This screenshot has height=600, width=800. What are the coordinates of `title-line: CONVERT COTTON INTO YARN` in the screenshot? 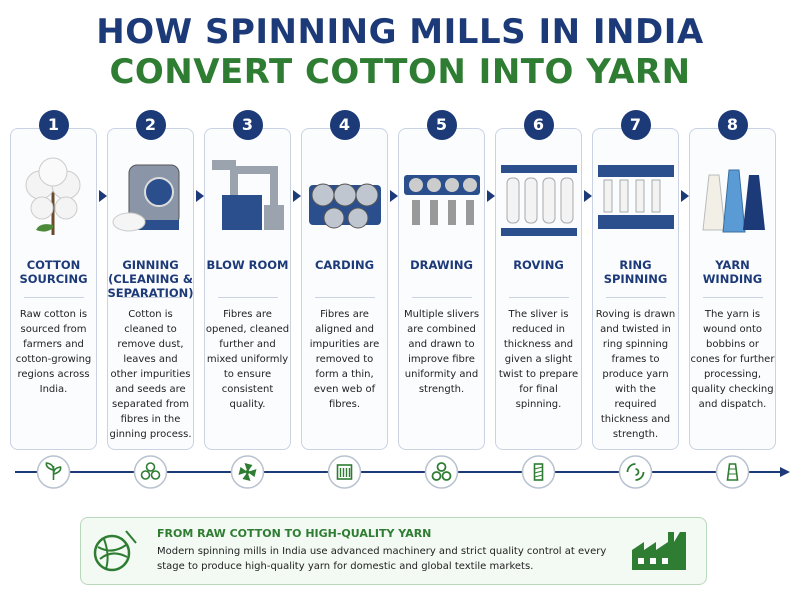 It's located at (400, 72).